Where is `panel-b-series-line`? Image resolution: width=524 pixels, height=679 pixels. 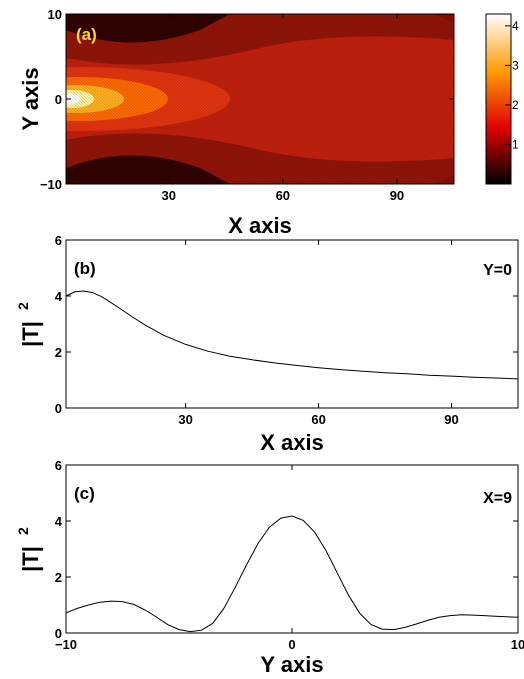
panel-b-series-line is located at coordinates (292, 335).